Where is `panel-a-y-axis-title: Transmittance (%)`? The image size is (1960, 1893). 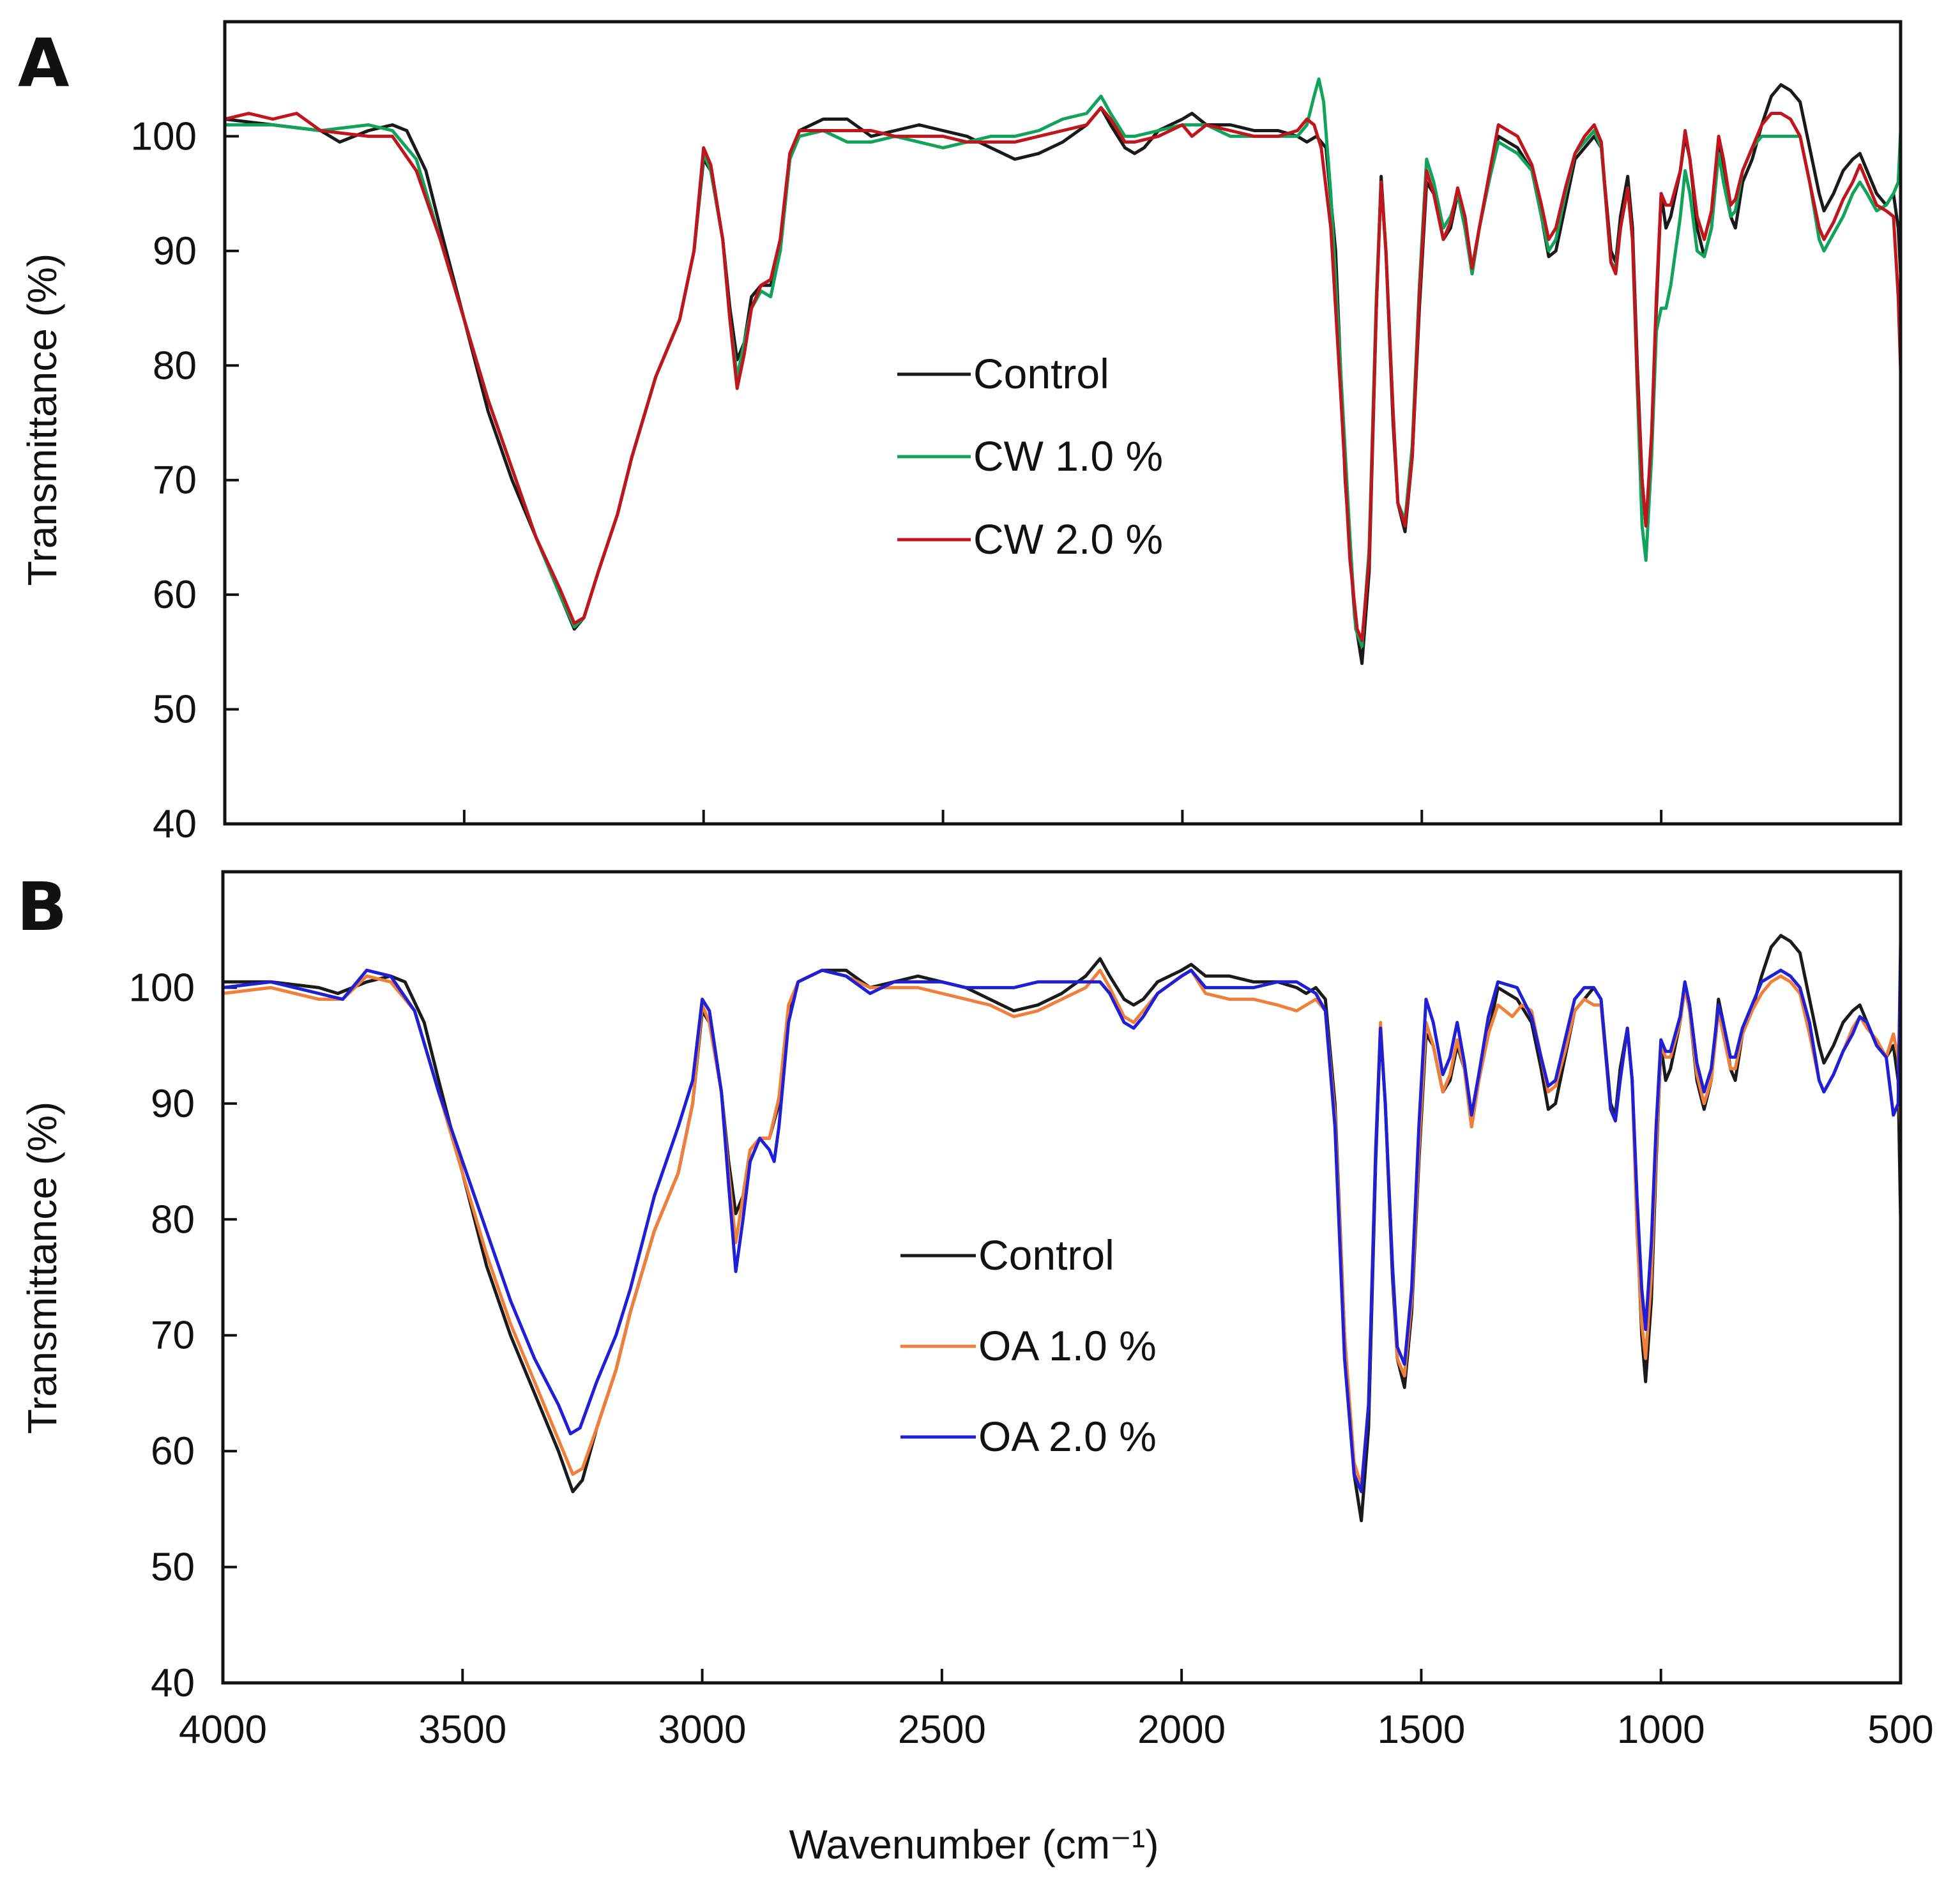
panel-a-y-axis-title: Transmittance (%) is located at coordinates (42, 420).